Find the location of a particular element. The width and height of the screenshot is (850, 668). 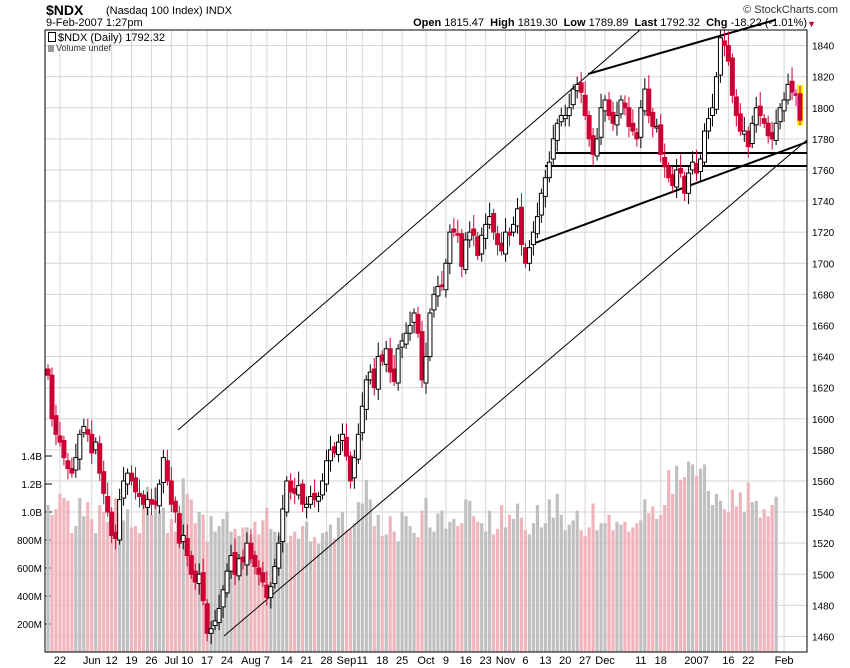

price-tick-label: 1520 is located at coordinates (823, 544).